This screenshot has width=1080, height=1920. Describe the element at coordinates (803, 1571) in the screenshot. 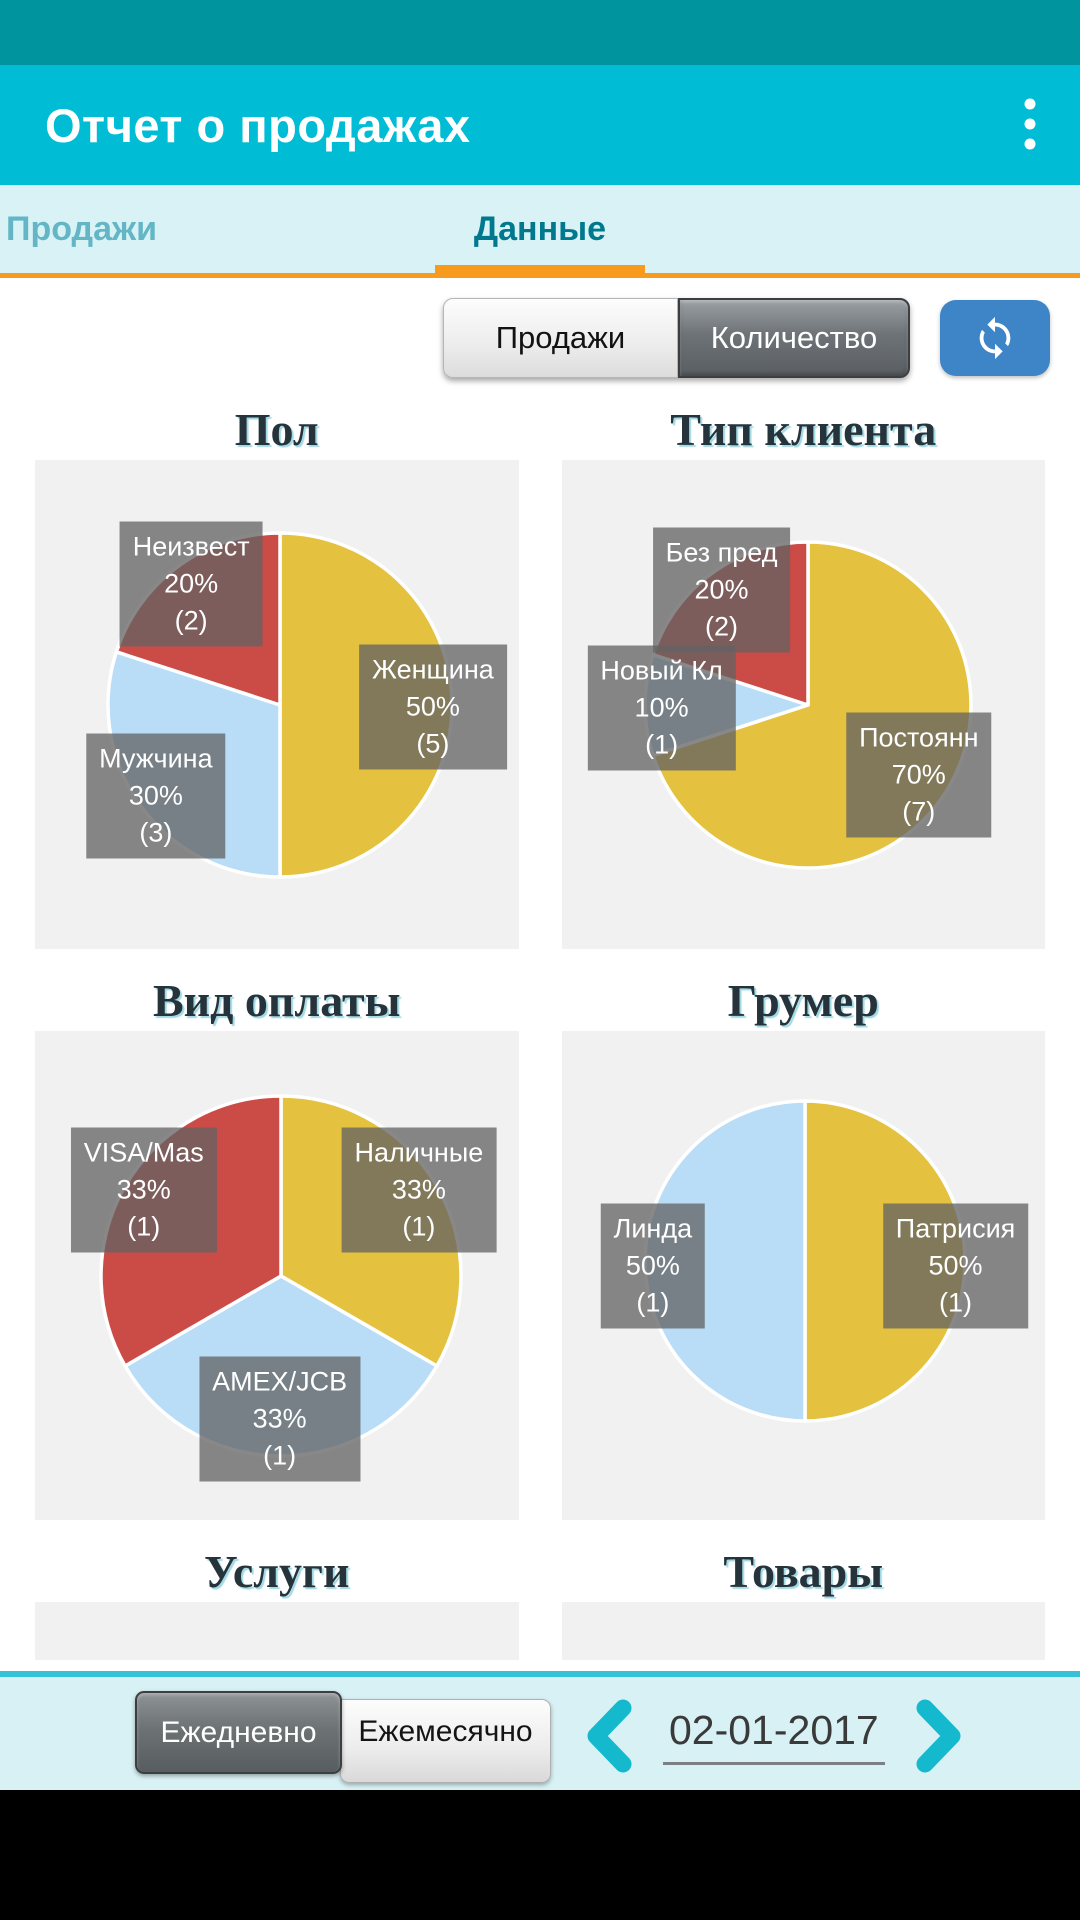

I see `chart-title-goods: Товары` at that location.